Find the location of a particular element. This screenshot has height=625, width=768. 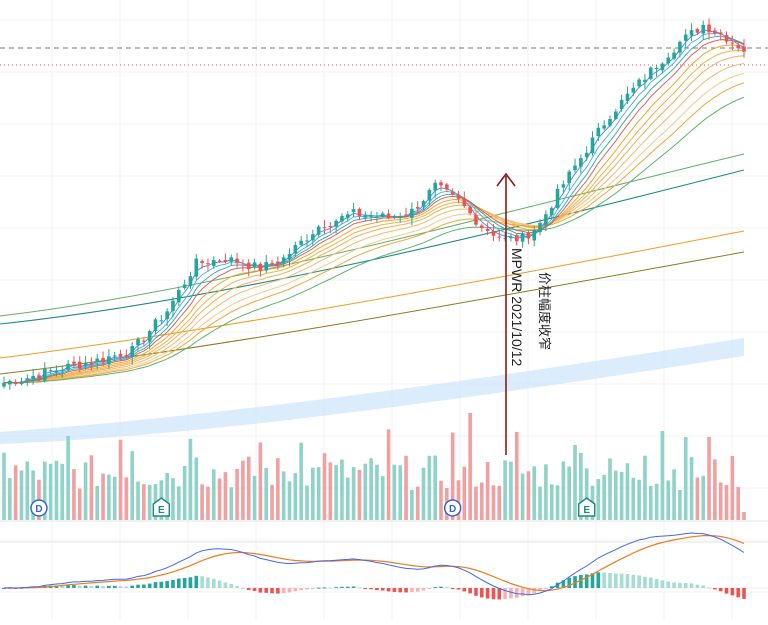

marker-label: D is located at coordinates (38, 509).